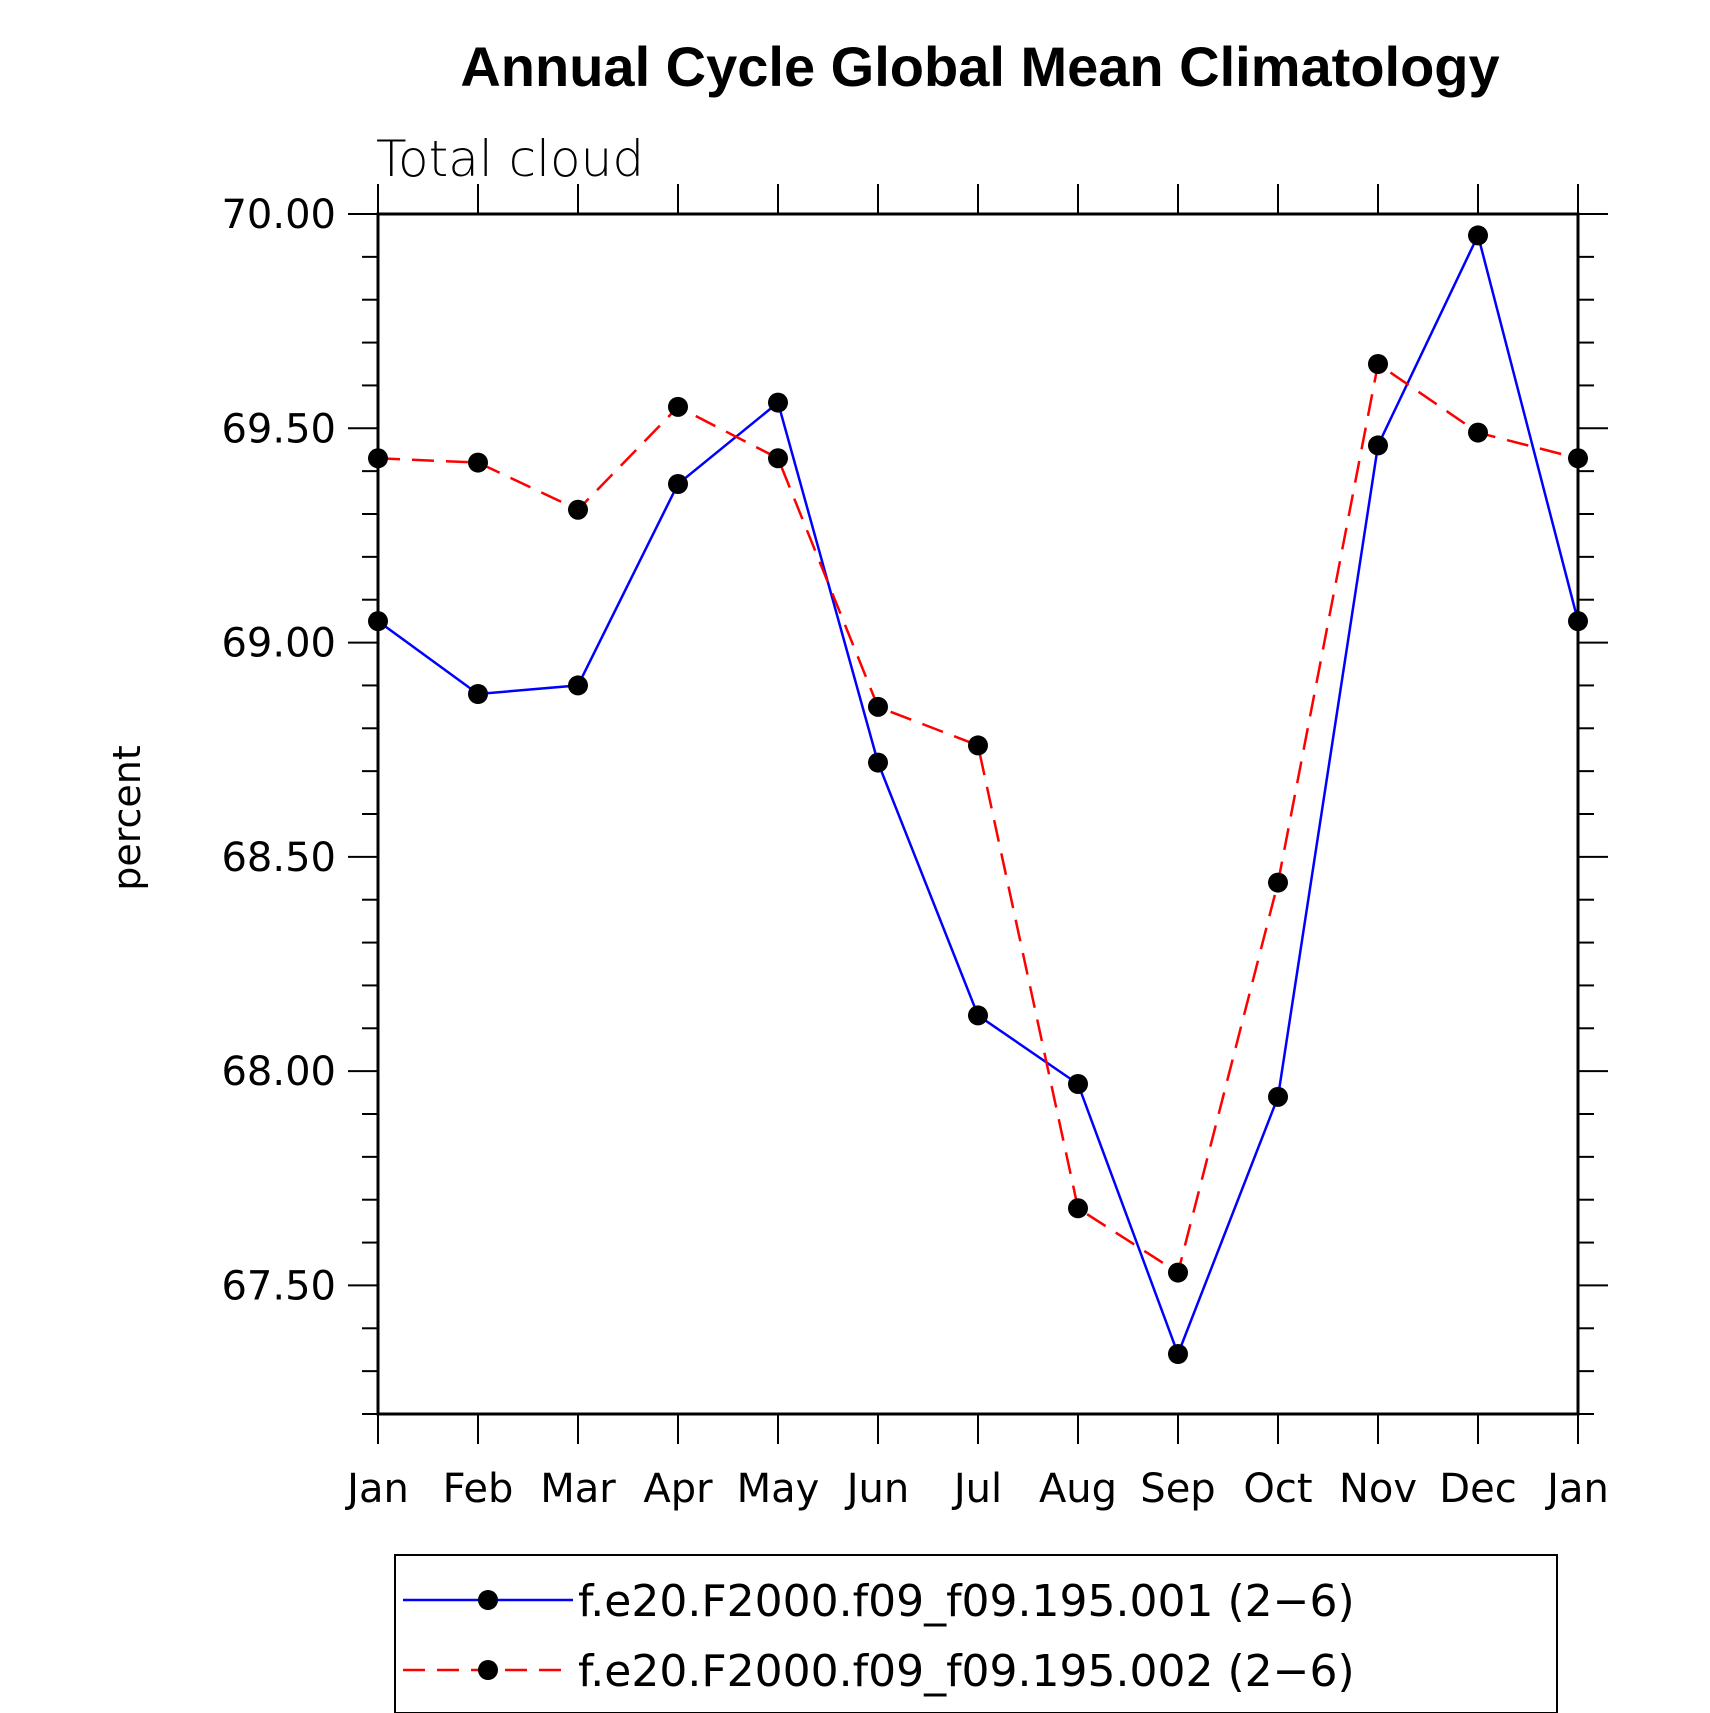 The height and width of the screenshot is (1713, 1710). What do you see at coordinates (278, 858) in the screenshot?
I see `y-tick-label: 68.50` at bounding box center [278, 858].